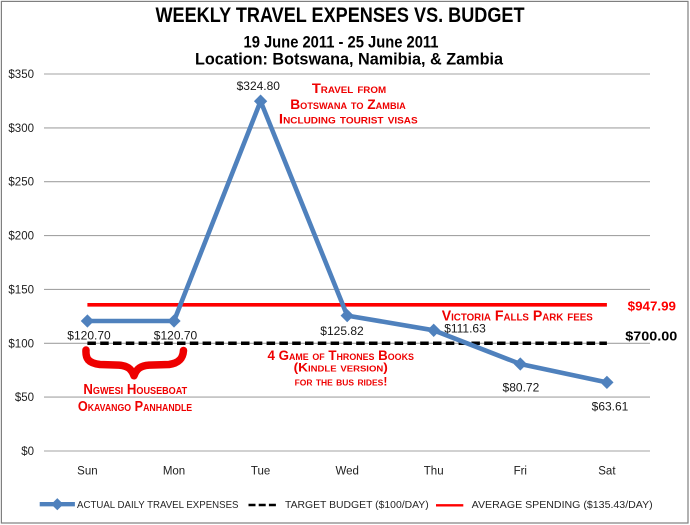 The height and width of the screenshot is (525, 690). What do you see at coordinates (517, 317) in the screenshot?
I see `svg-text: Victoria Falls Park fees` at bounding box center [517, 317].